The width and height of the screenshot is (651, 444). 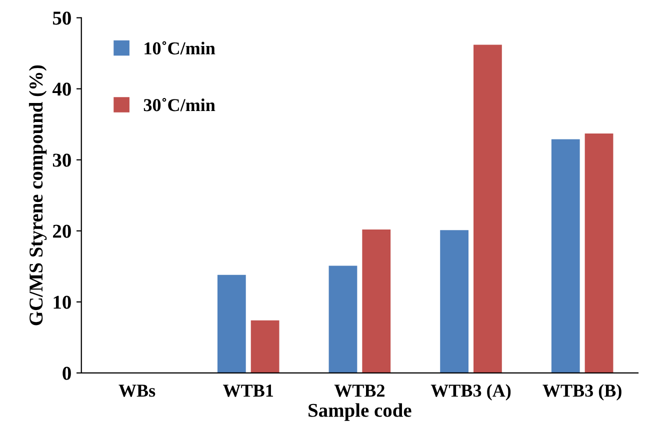 What do you see at coordinates (180, 105) in the screenshot?
I see `legend-label: 30˚C/min` at bounding box center [180, 105].